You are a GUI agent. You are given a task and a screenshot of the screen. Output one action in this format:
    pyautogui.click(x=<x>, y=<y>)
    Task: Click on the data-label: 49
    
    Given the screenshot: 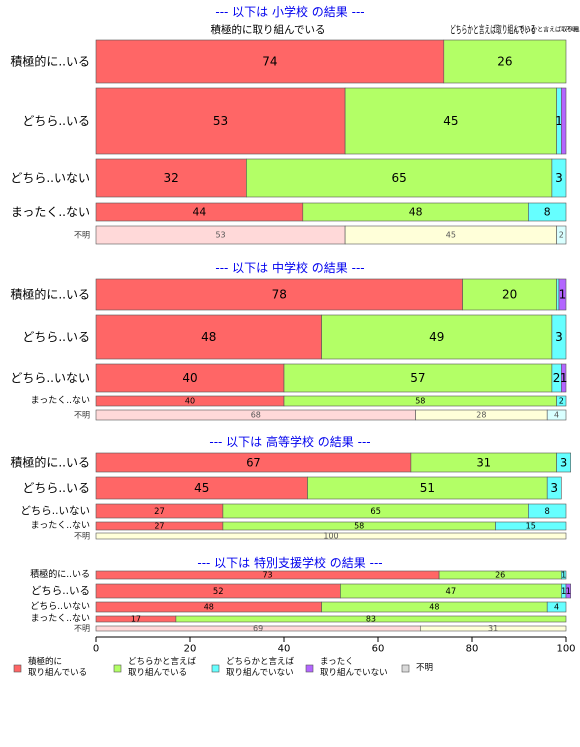 What is the action you would take?
    pyautogui.click(x=436, y=337)
    